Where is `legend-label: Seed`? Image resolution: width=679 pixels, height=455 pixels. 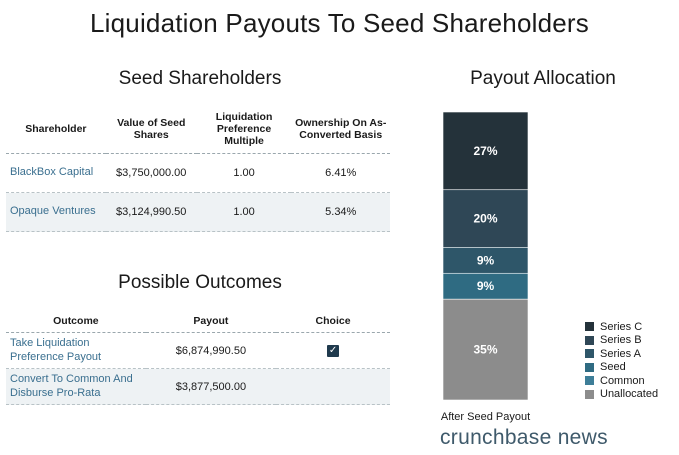
legend-label: Seed is located at coordinates (613, 367).